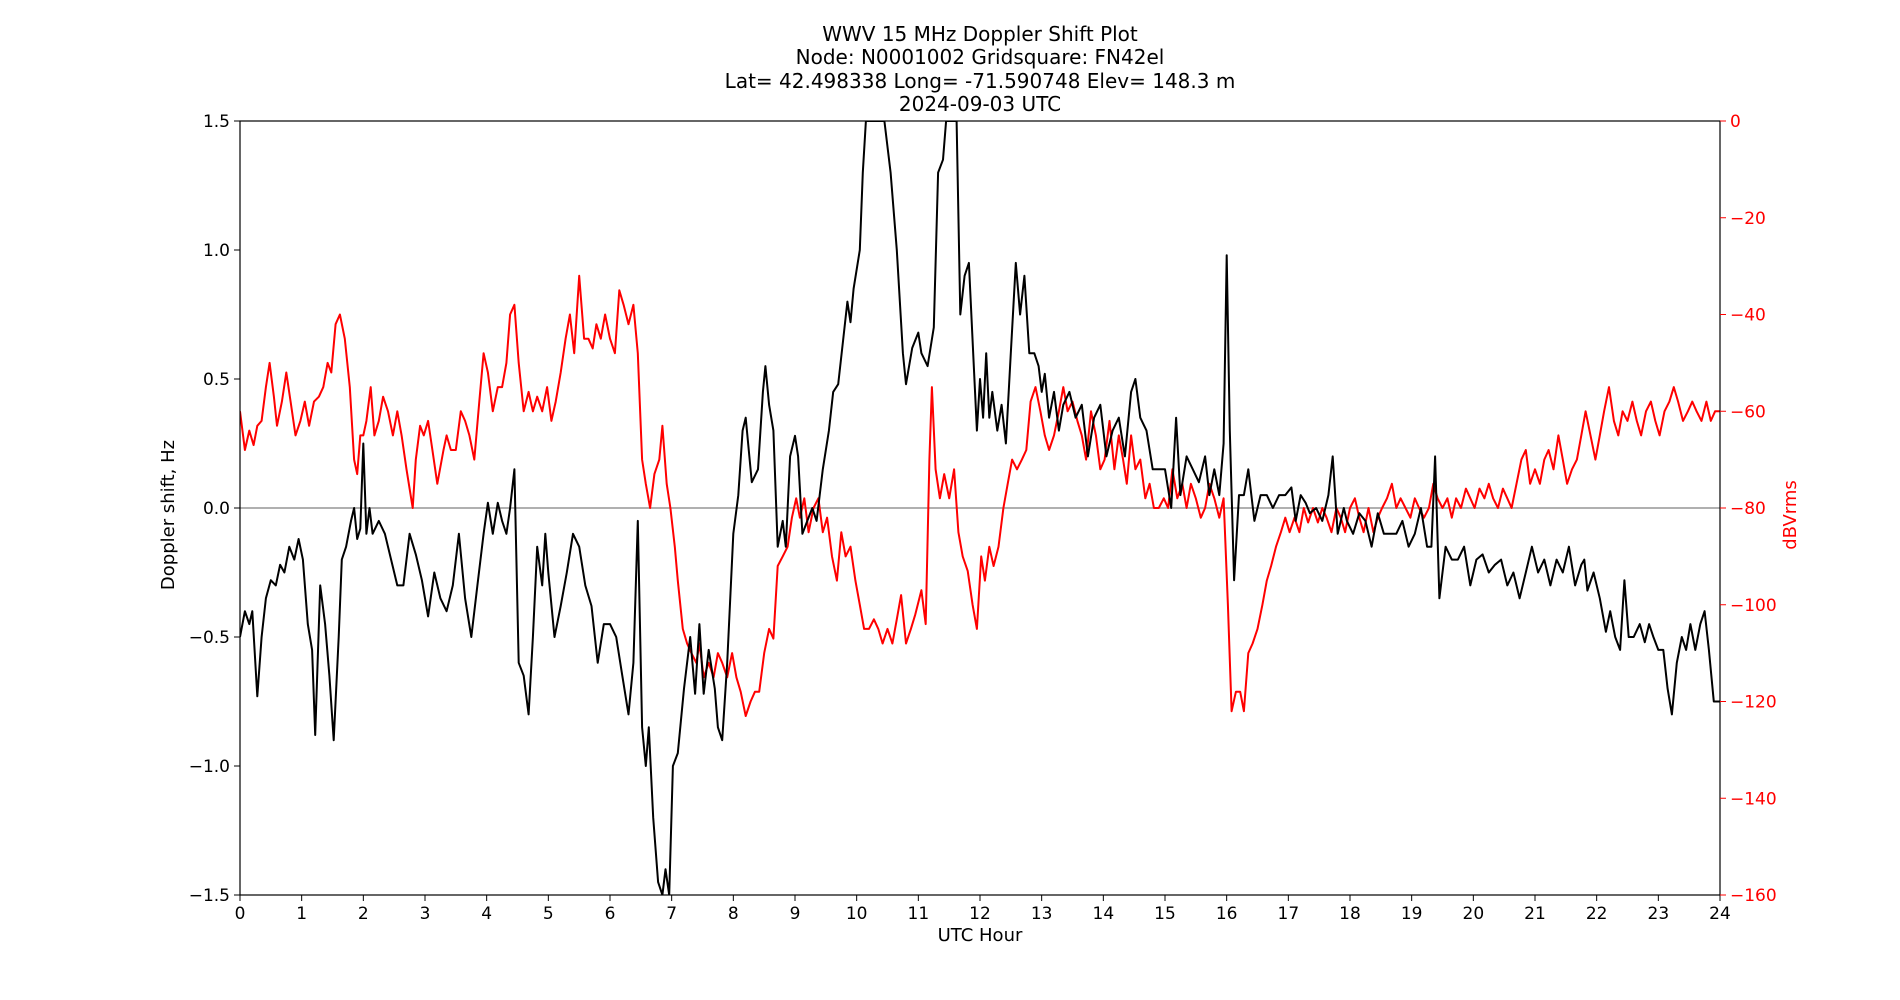  What do you see at coordinates (486, 914) in the screenshot?
I see `x-tick-label: 4` at bounding box center [486, 914].